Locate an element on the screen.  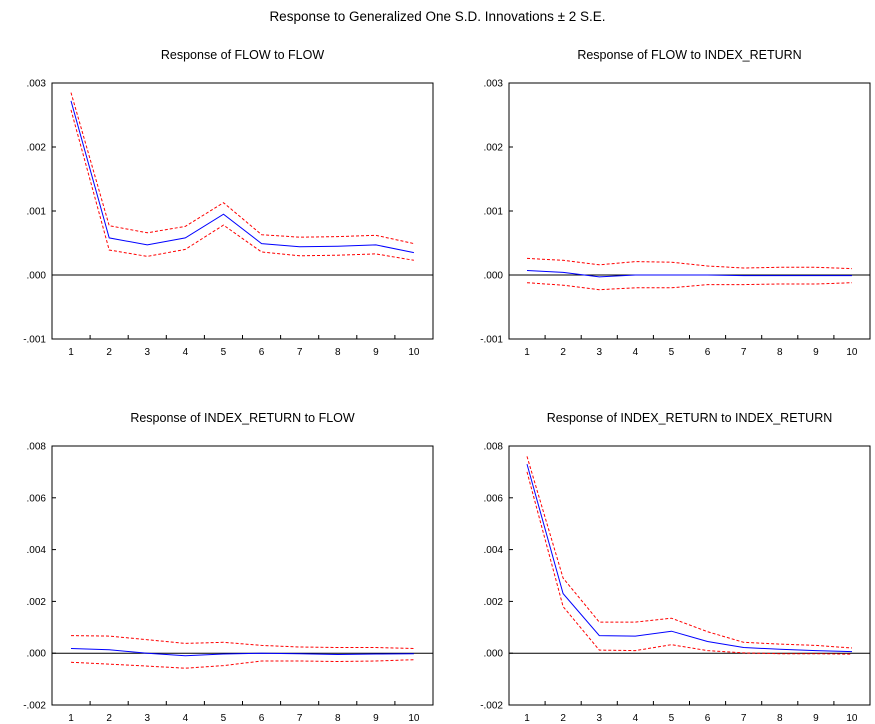
chart-title: Response of INDEX_RETURN to FLOW is located at coordinates (242, 418).